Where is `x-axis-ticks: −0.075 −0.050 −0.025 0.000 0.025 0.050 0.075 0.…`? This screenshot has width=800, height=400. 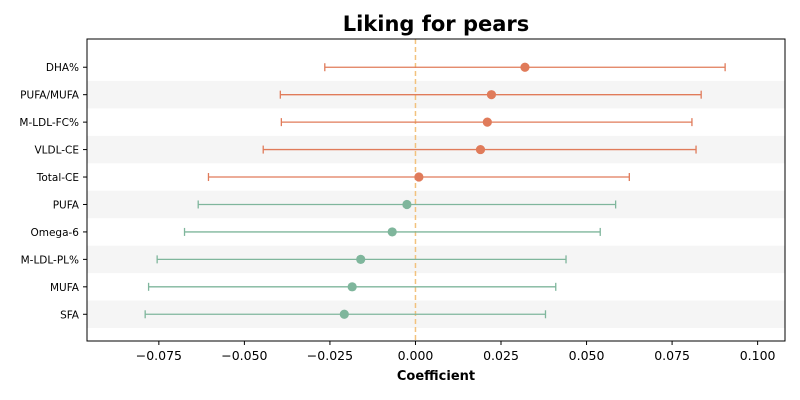
x-axis-ticks: −0.075 −0.050 −0.025 0.000 0.025 0.050 0.075 0.… is located at coordinates (456, 352).